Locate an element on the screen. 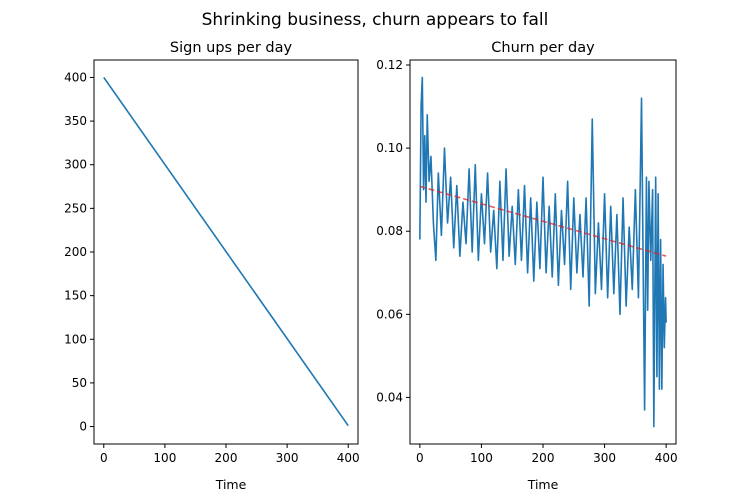  y-tick-label: 150 is located at coordinates (75, 296).